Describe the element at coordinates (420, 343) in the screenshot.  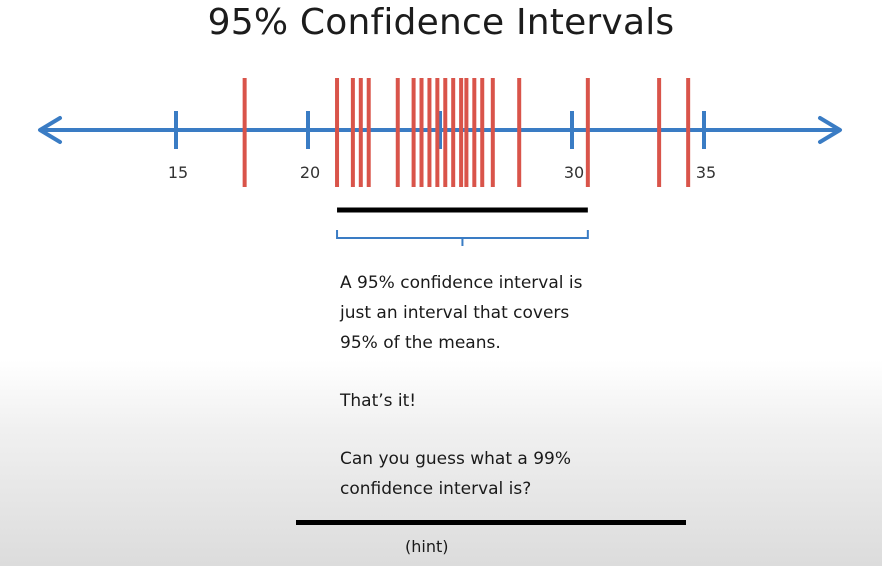
I see `caption-line: 95% of the means.` at that location.